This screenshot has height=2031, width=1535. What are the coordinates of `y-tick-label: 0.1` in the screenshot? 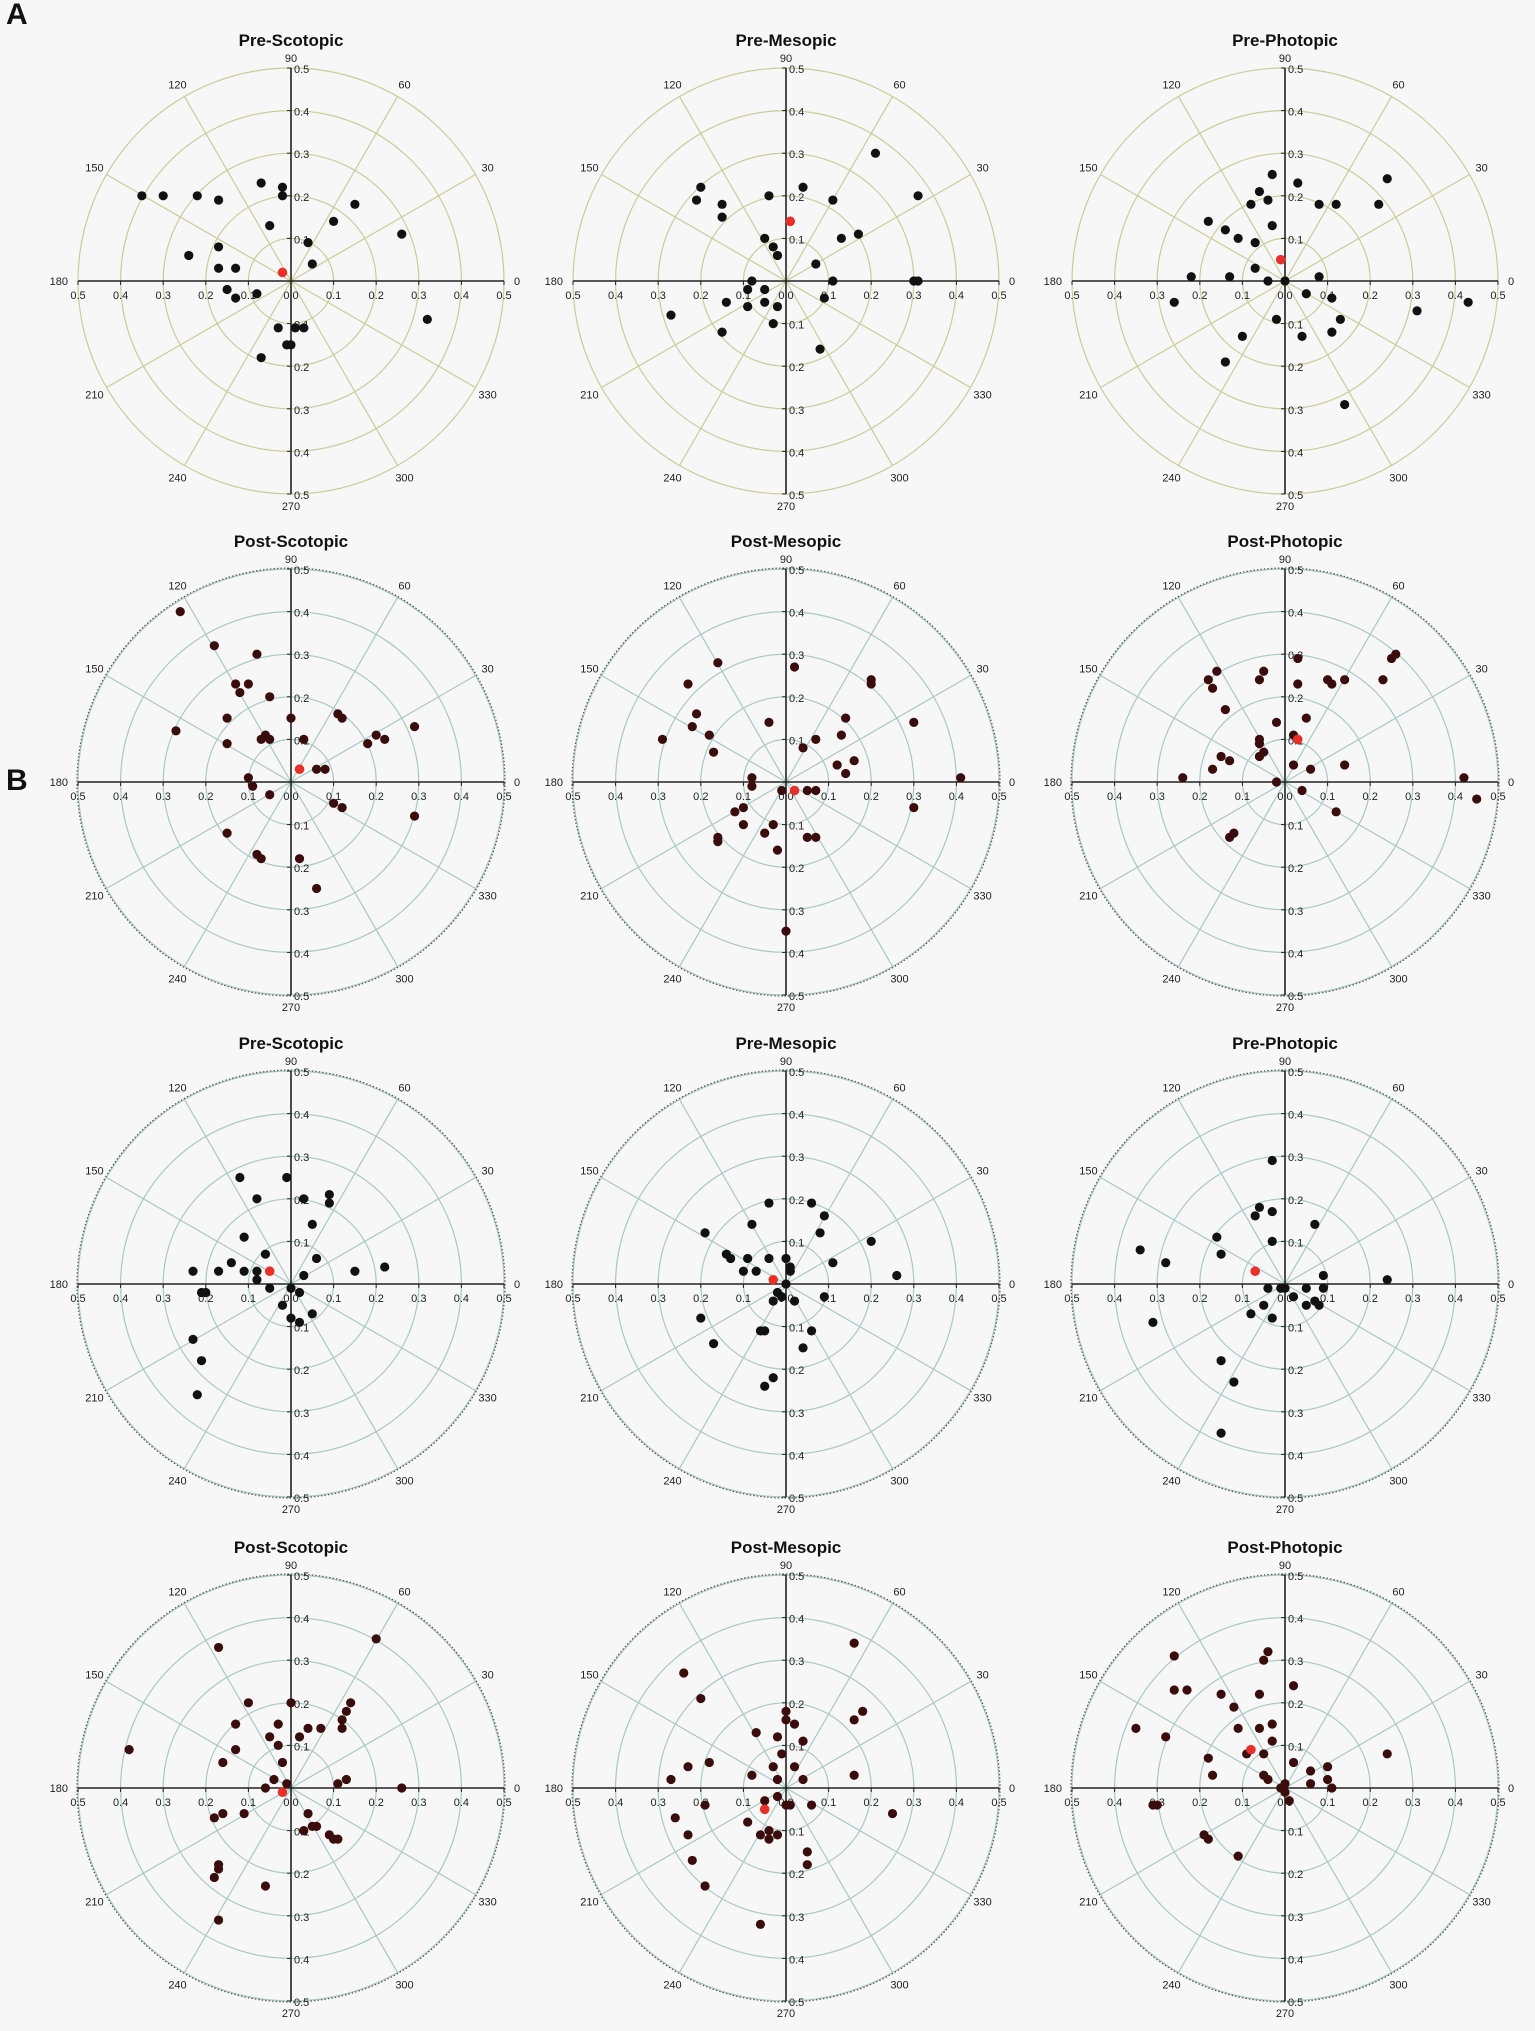 It's located at (1295, 1329).